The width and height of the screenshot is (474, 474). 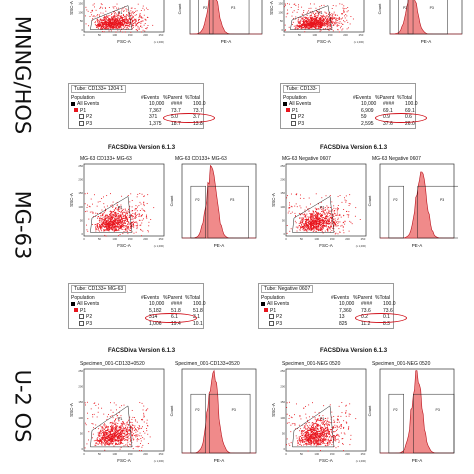 What do you see at coordinates (302, 239) in the screenshot?
I see `x-tick-label: 50` at bounding box center [302, 239].